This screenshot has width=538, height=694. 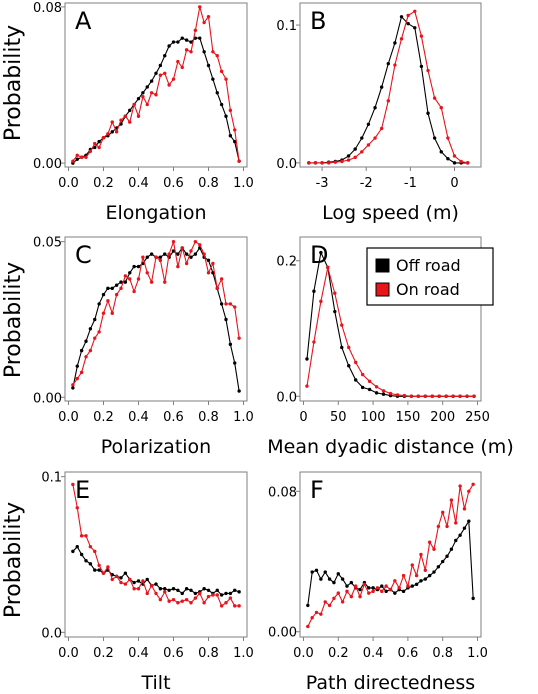 What do you see at coordinates (317, 490) in the screenshot?
I see `panel-f-letter: F` at bounding box center [317, 490].